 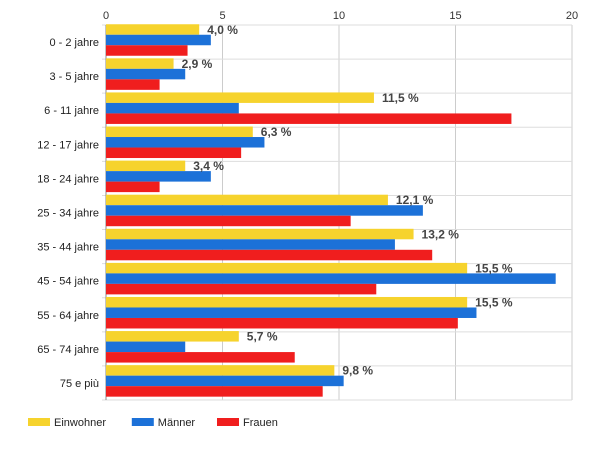 What do you see at coordinates (74, 77) in the screenshot?
I see `category-label: 3 - 5 jahre` at bounding box center [74, 77].